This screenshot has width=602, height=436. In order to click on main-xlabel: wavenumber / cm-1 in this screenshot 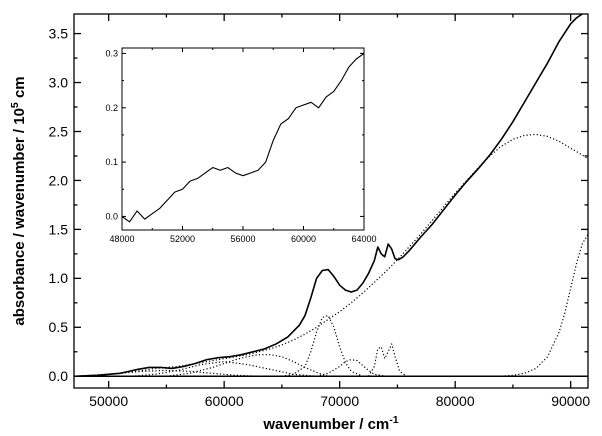, I will do `click(330, 423)`.